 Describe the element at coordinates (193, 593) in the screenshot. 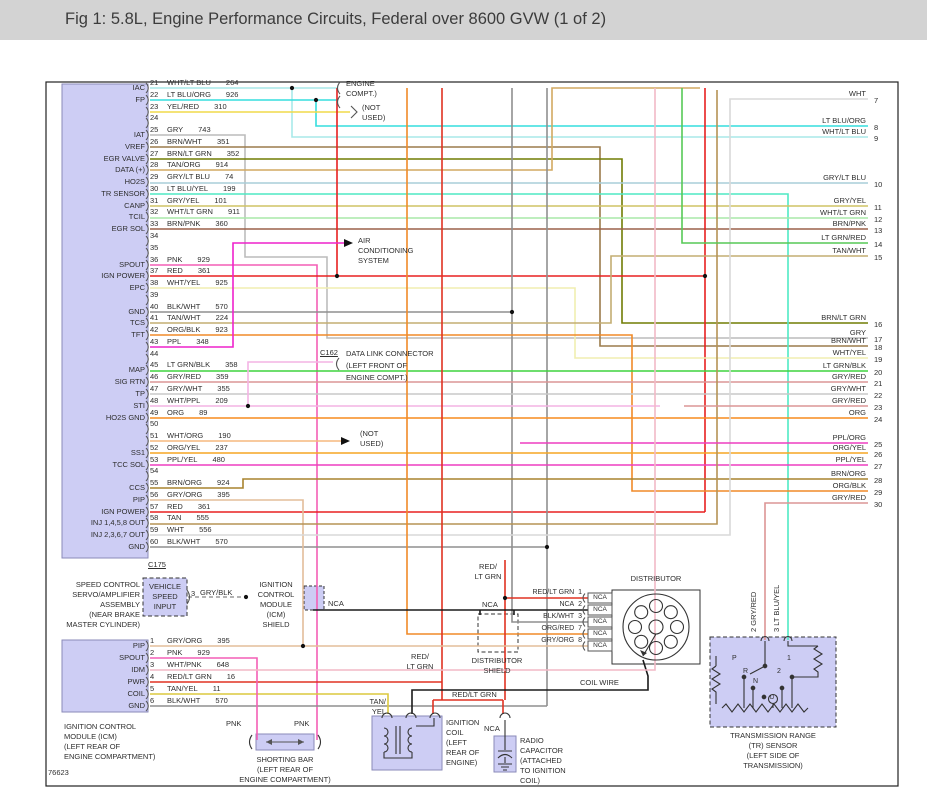

I see `vss-pin-number: 3` at that location.